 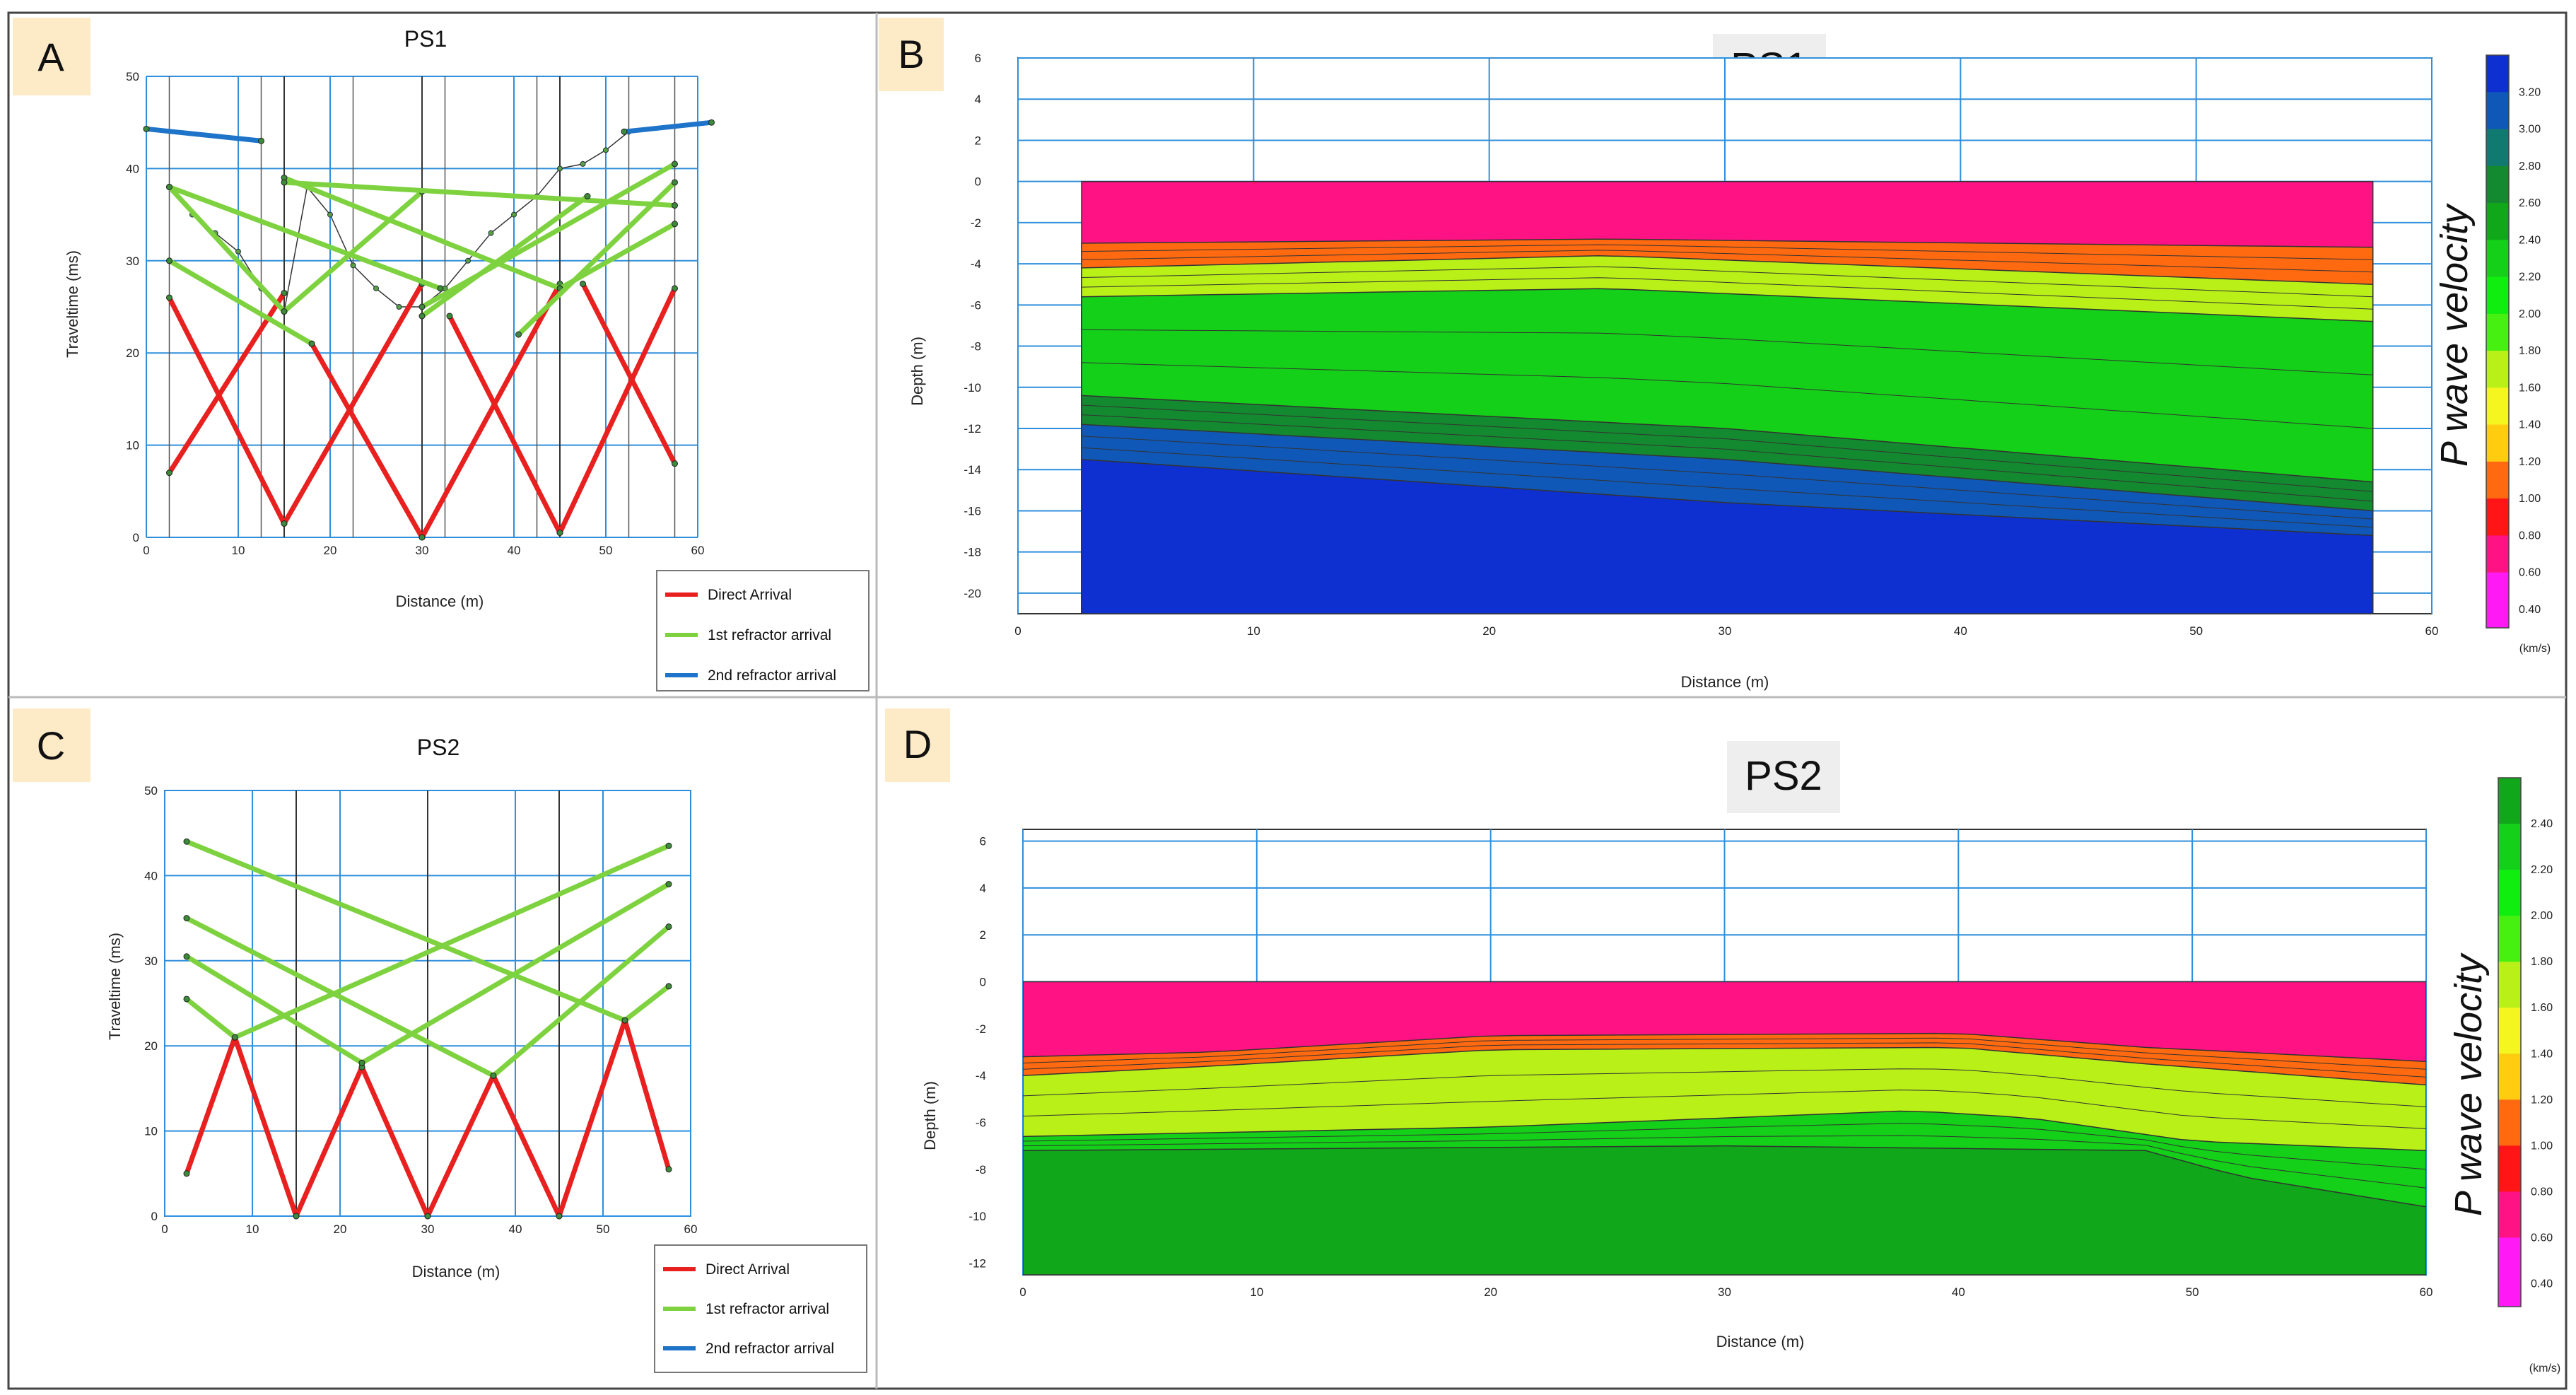 What do you see at coordinates (146, 550) in the screenshot?
I see `panel-a-x-tick-label: 0` at bounding box center [146, 550].